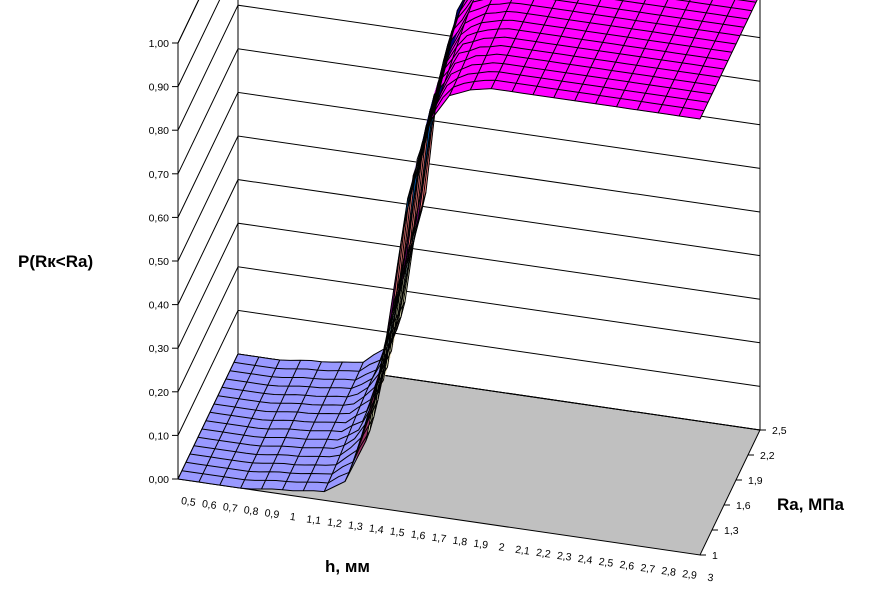 This screenshot has width=887, height=591. Describe the element at coordinates (293, 517) in the screenshot. I see `x-tick-label: 1` at that location.